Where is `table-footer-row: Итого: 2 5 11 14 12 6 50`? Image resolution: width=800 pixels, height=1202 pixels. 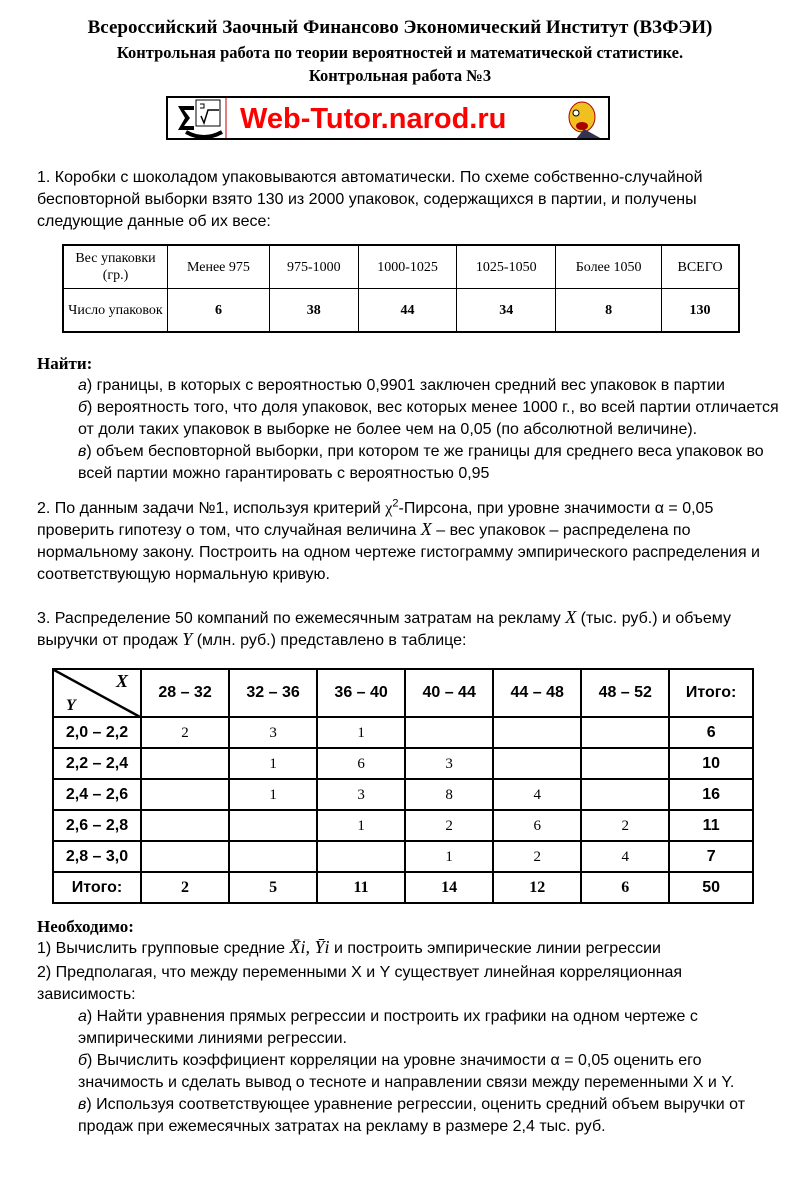 table-footer-row: Итого: 2 5 11 14 12 6 50 is located at coordinates (403, 887).